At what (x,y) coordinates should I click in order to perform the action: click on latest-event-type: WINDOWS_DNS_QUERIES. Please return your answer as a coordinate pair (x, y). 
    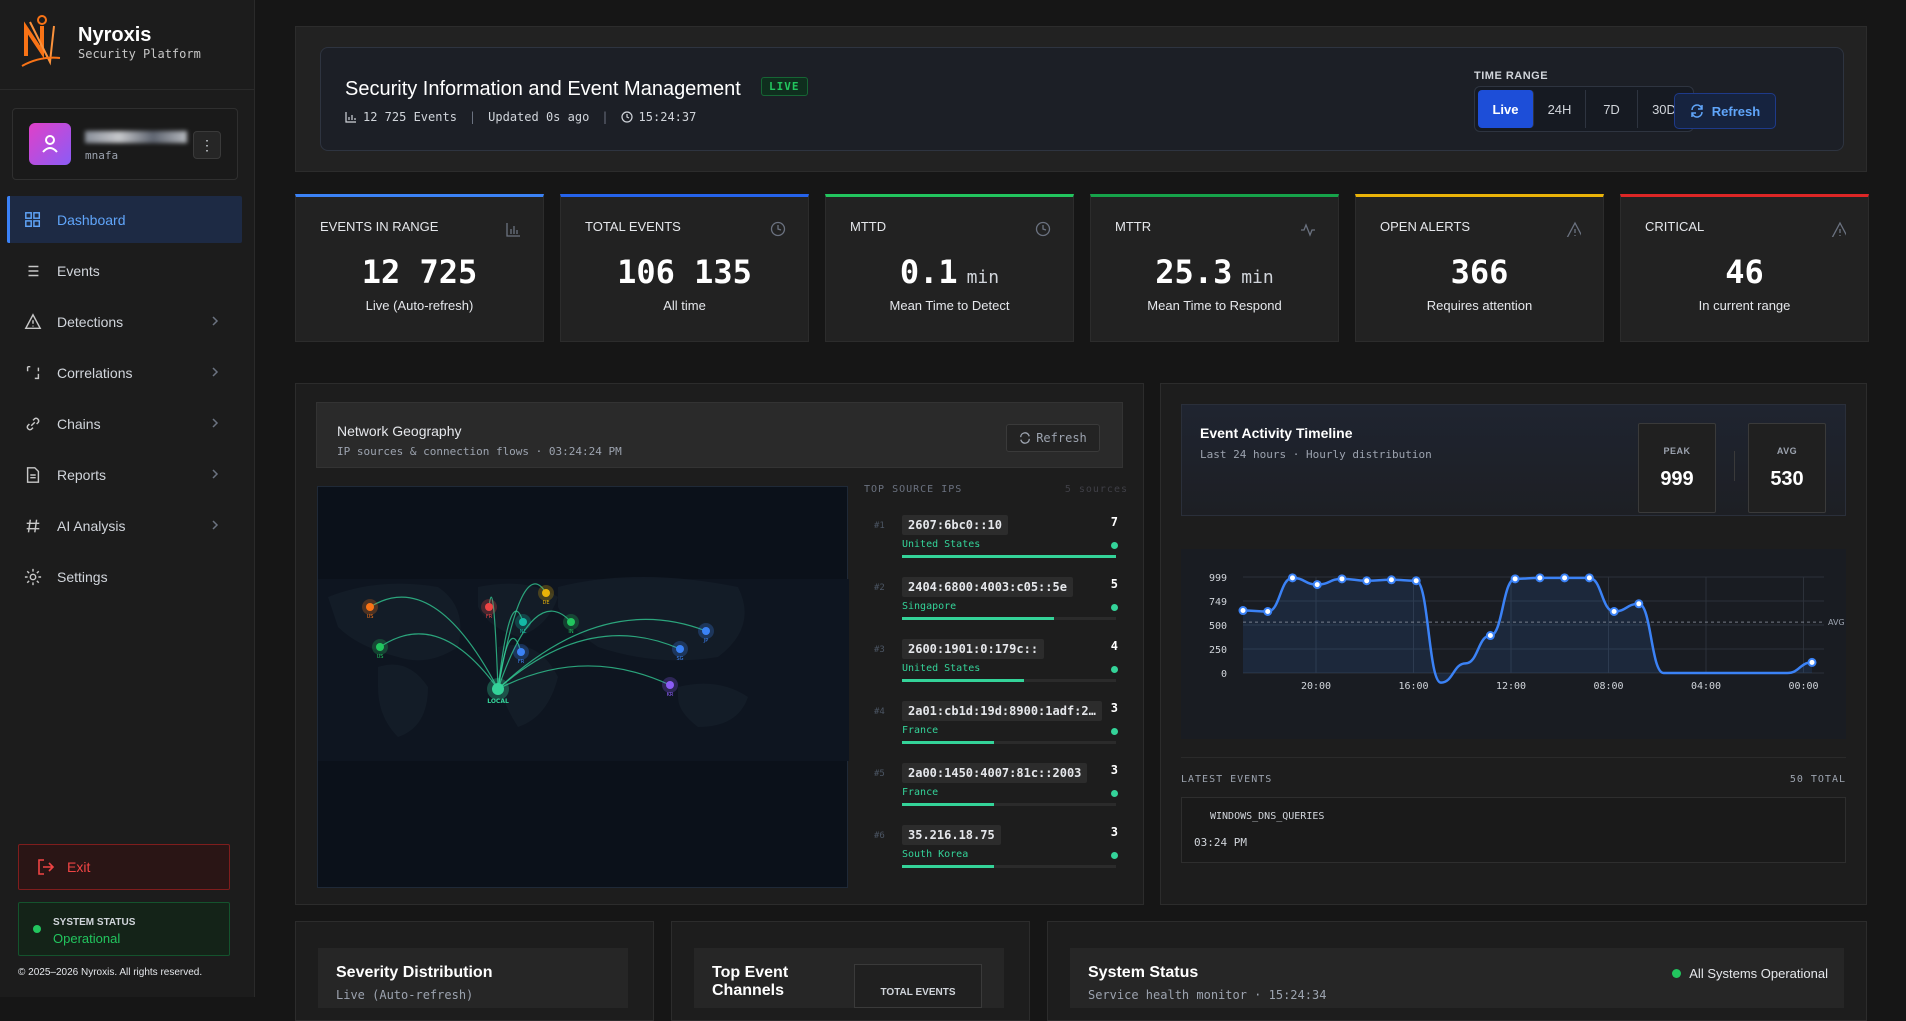
    Looking at the image, I should click on (1267, 816).